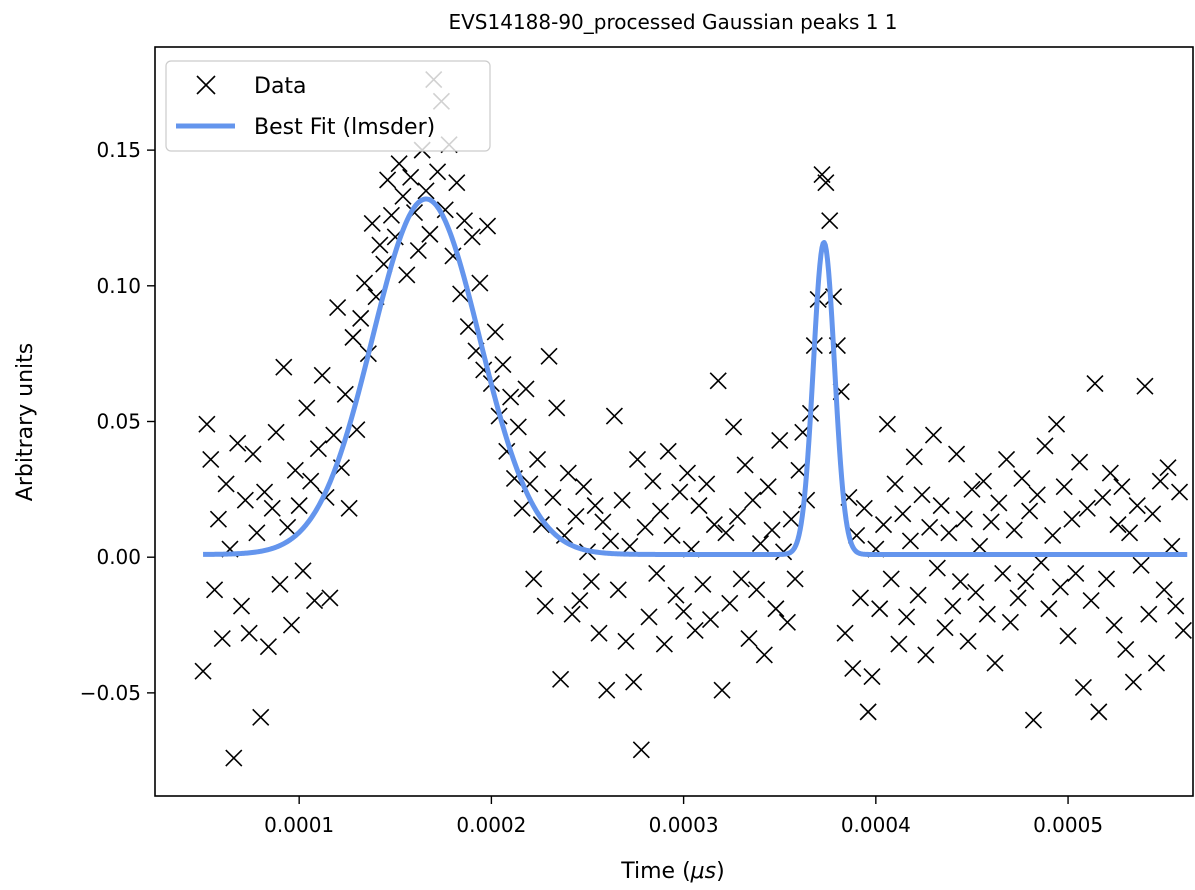  Describe the element at coordinates (206, 85) in the screenshot. I see `legend-data-marker-icon` at that location.